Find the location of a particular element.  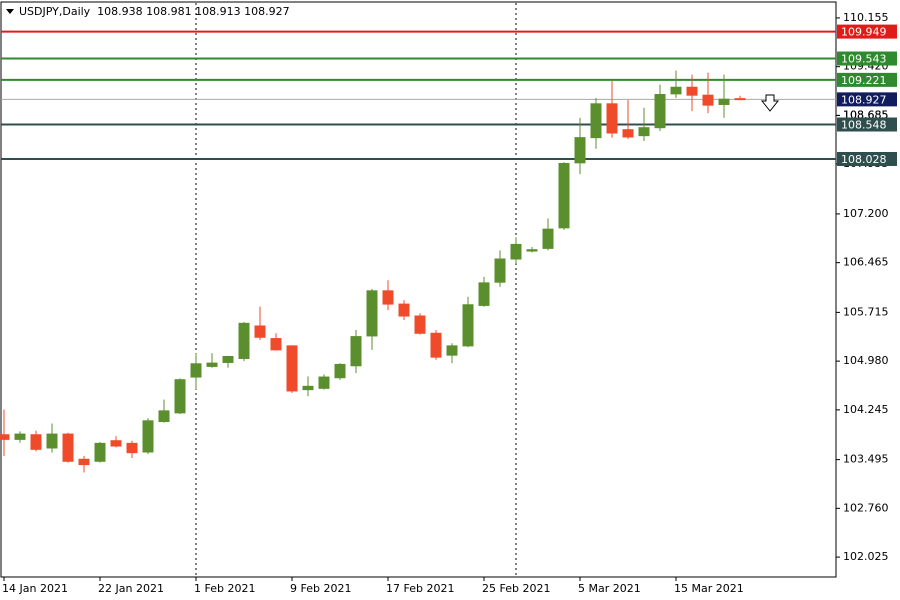

y-tick-label: 104.980 is located at coordinates (866, 360).